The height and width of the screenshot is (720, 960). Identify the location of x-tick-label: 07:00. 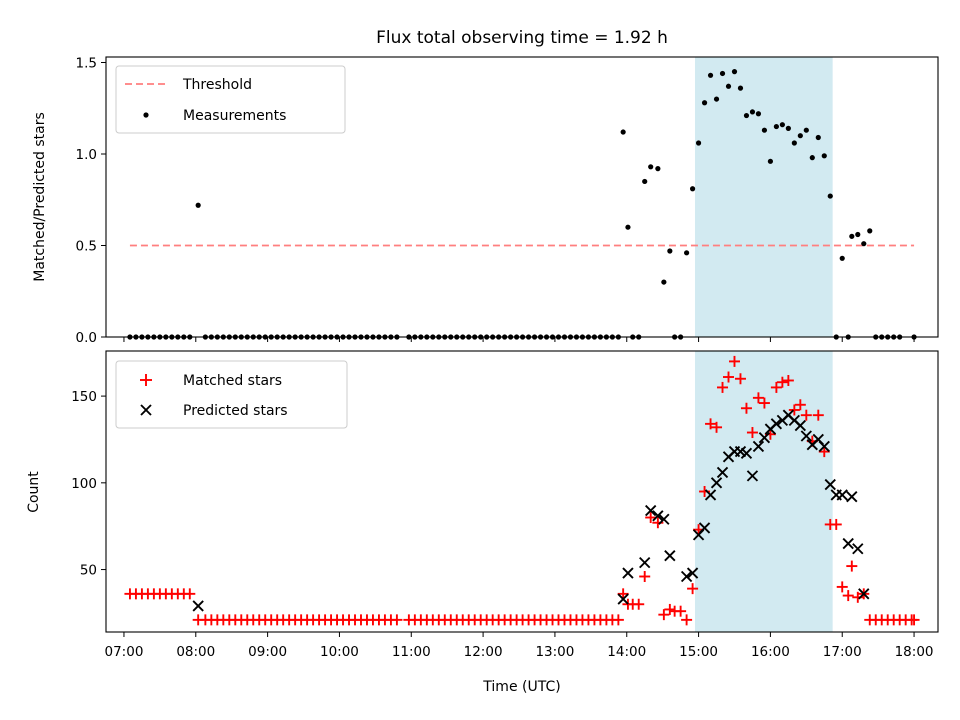
(124, 652).